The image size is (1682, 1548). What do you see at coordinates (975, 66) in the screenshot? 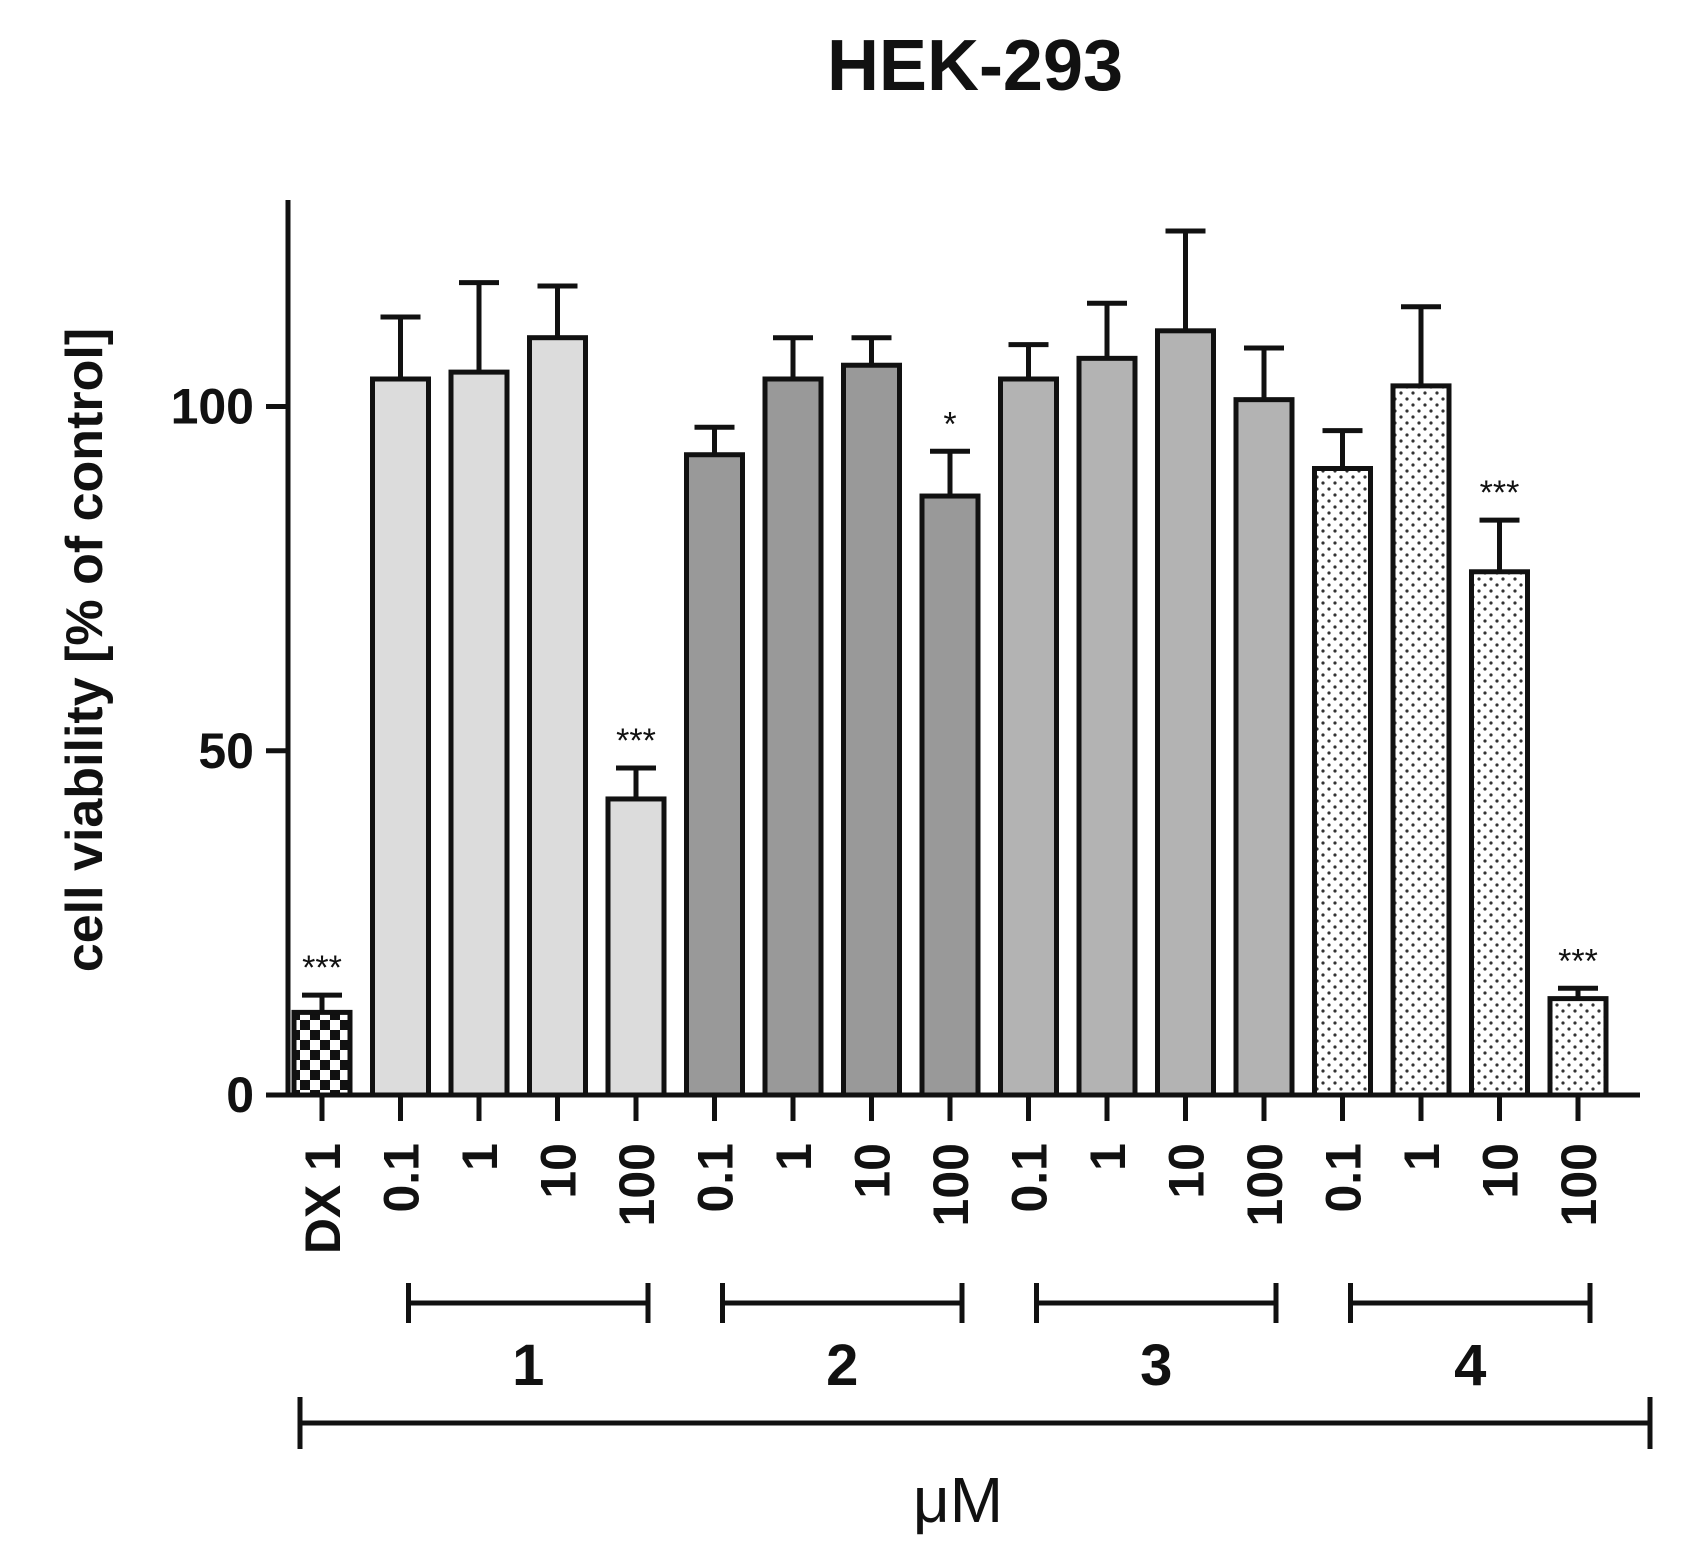
I see `chart-title: HEK-293` at bounding box center [975, 66].